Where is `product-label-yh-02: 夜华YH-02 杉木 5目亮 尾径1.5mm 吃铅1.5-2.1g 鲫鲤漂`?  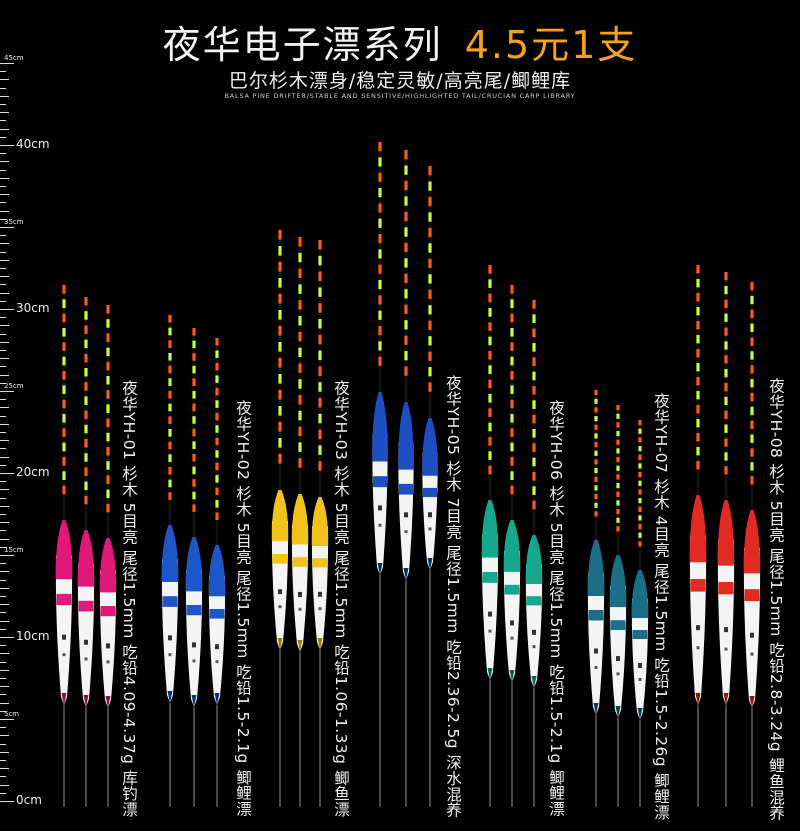 product-label-yh-02: 夜华YH-02 杉木 5目亮 尾径1.5mm 吃铅1.5-2.1g 鲫鲤漂 is located at coordinates (243, 608).